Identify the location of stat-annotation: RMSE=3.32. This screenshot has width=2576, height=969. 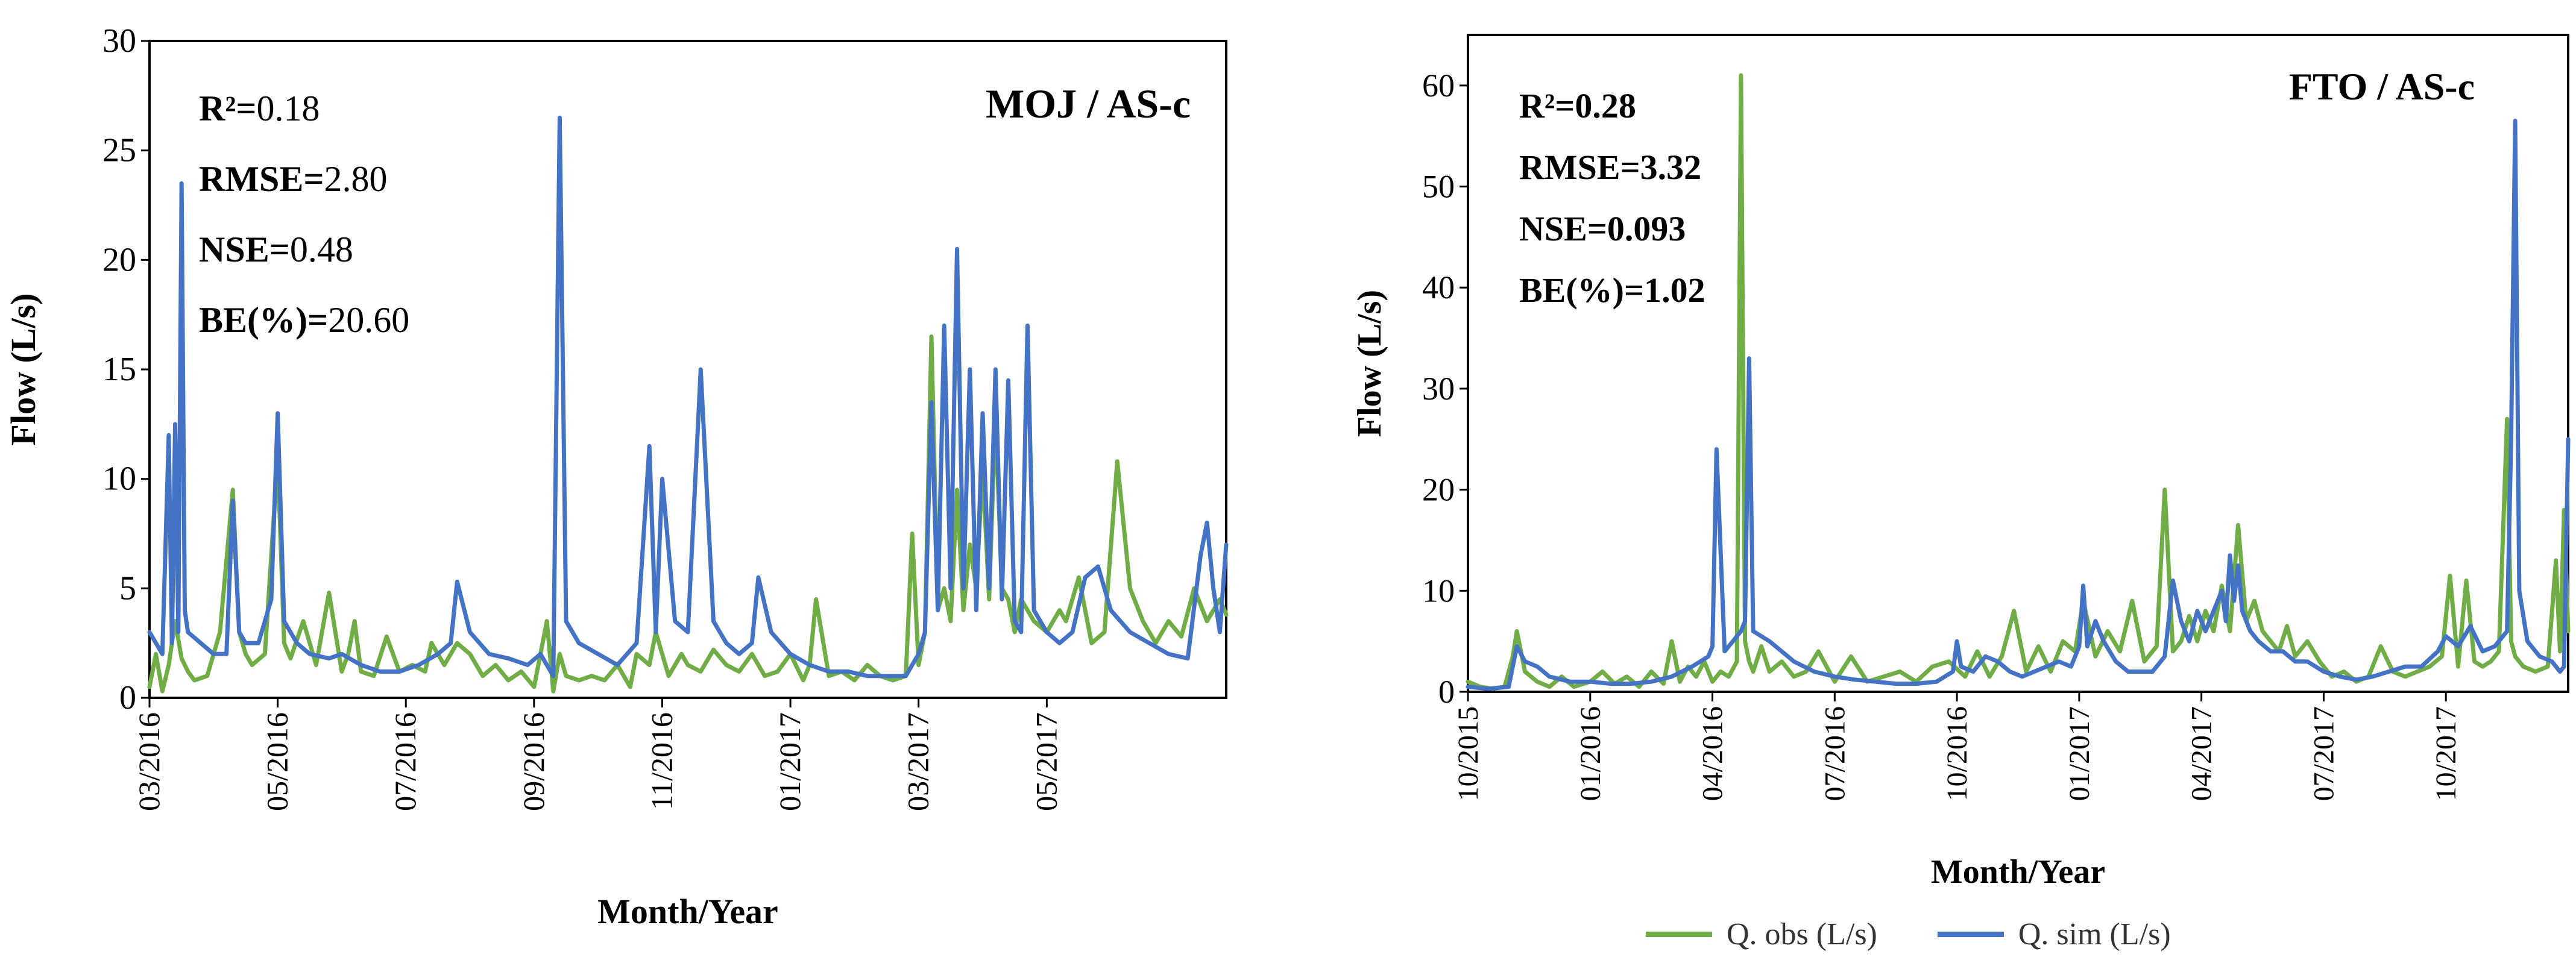
(1610, 168).